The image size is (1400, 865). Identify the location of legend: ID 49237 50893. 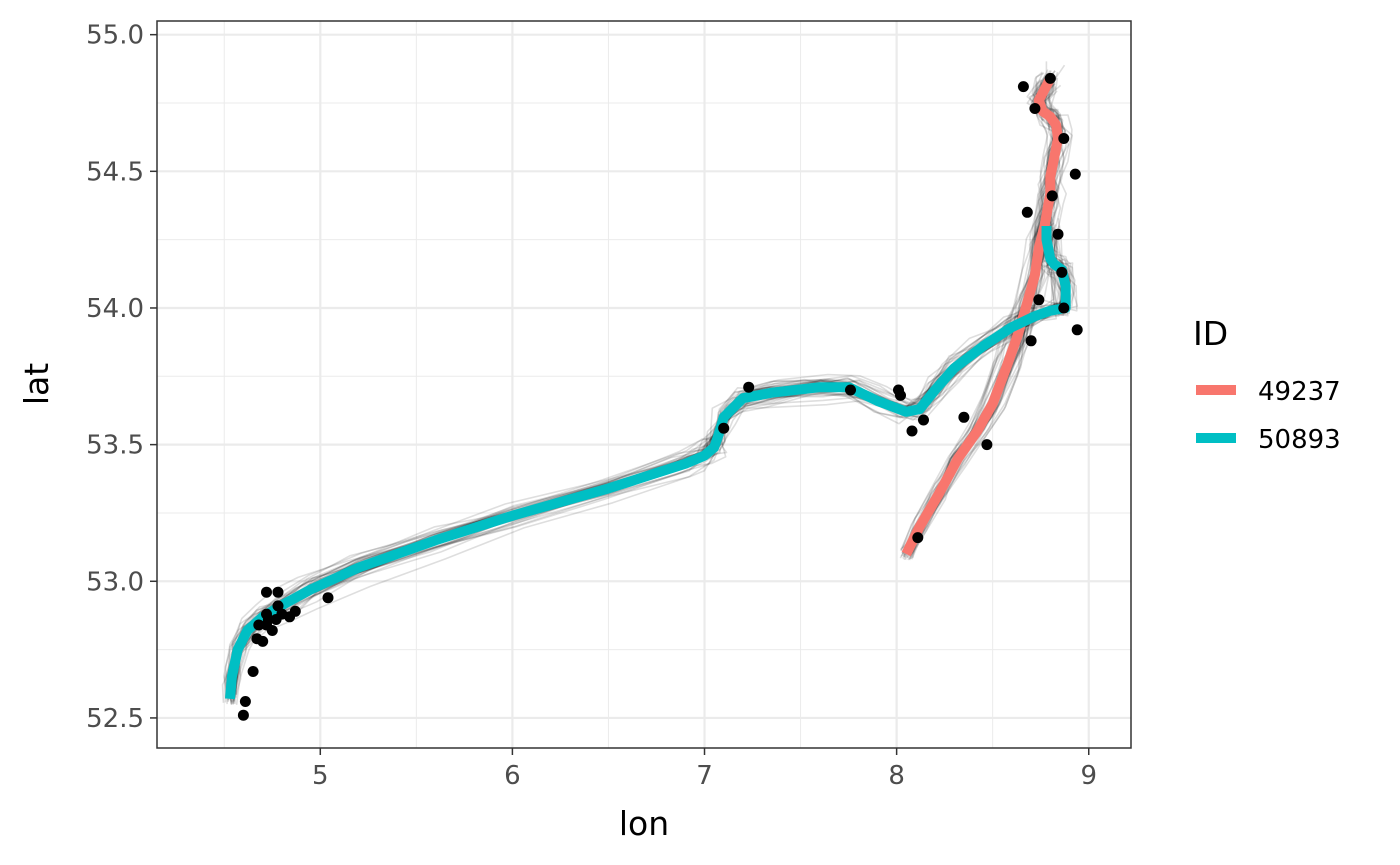
(1267, 384).